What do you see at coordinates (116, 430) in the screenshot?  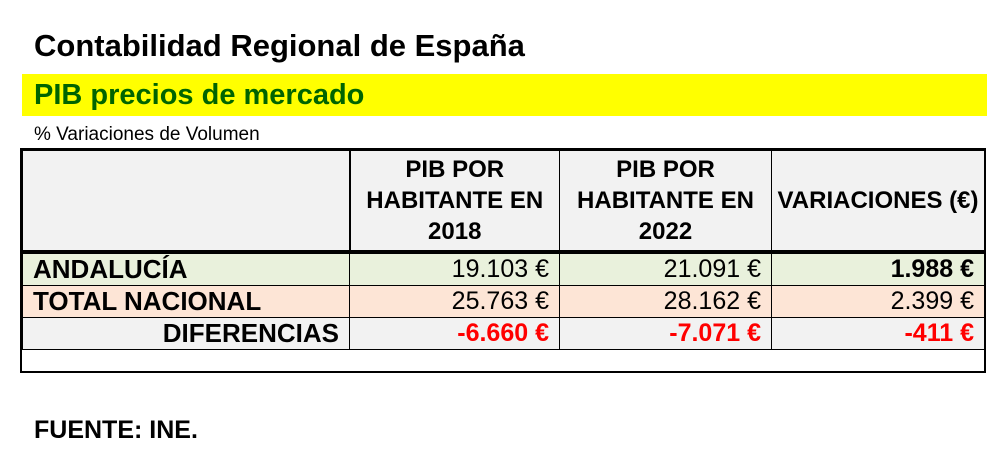 I see `source-note: FUENTE: INE.` at bounding box center [116, 430].